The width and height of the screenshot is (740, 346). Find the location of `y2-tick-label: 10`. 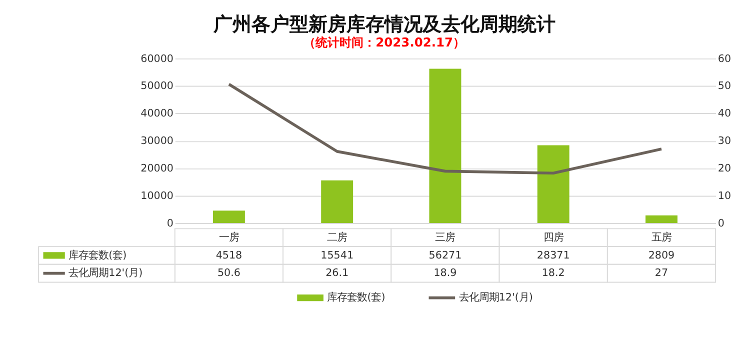

y2-tick-label: 10 is located at coordinates (725, 196).